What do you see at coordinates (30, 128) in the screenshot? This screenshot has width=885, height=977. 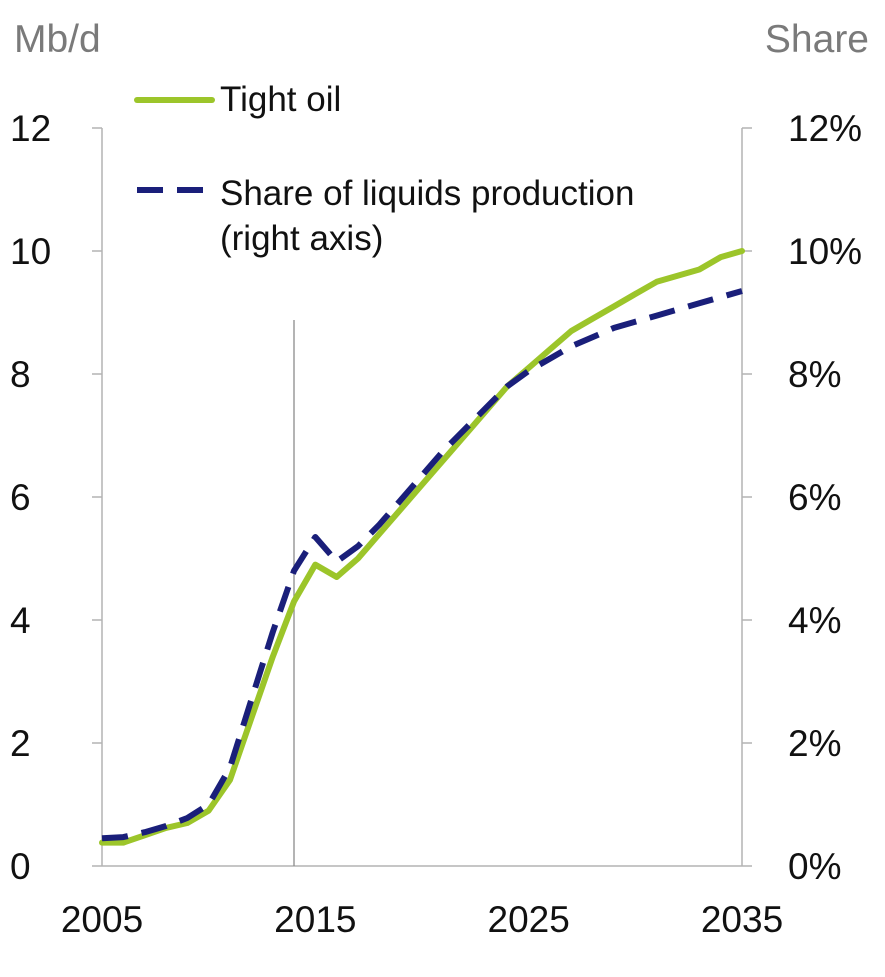 I see `left-axis-tick-label: 12` at bounding box center [30, 128].